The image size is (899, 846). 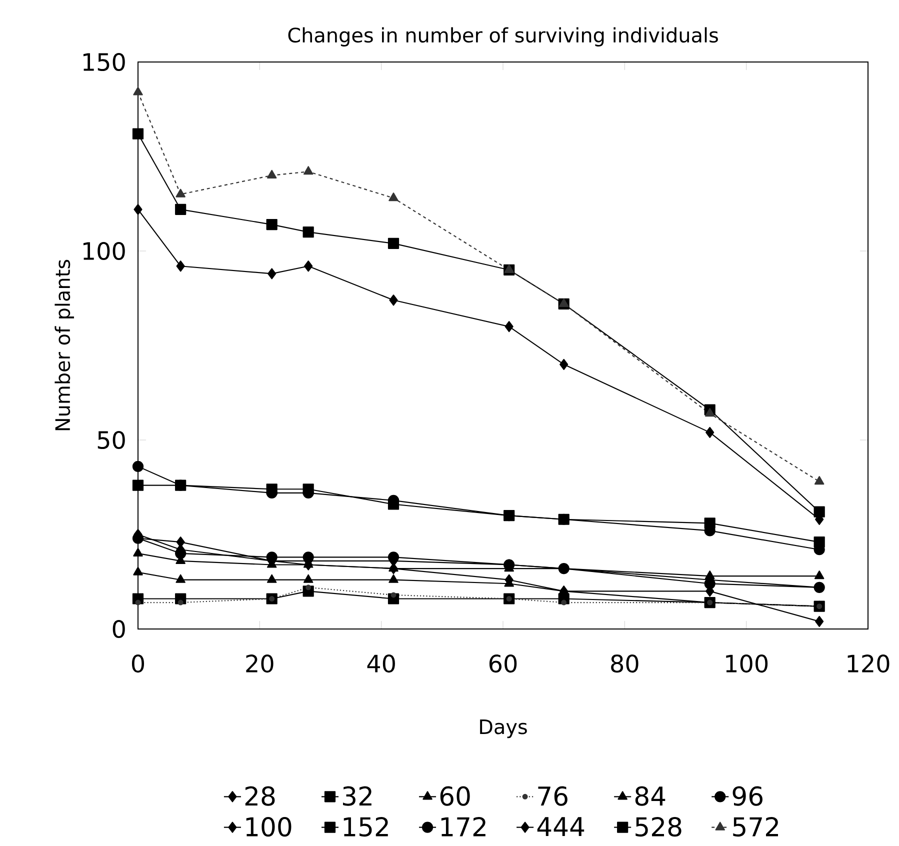 What do you see at coordinates (138, 663) in the screenshot?
I see `x-tick-label: 0` at bounding box center [138, 663].